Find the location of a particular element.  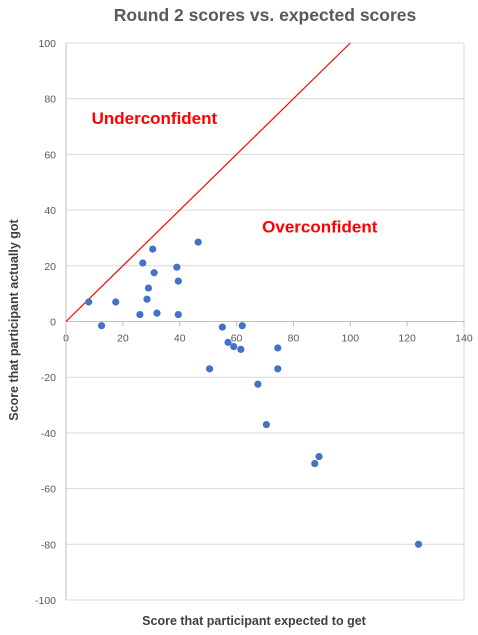

x-tick-label: 60 is located at coordinates (237, 339).